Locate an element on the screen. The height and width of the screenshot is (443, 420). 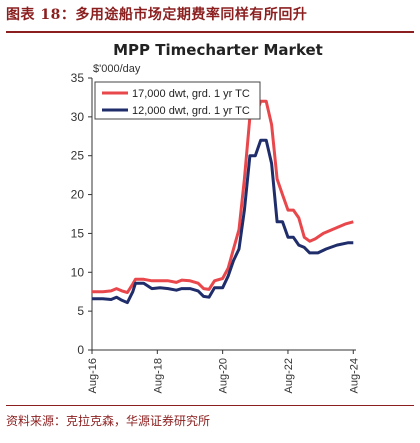
x-tick-label: Aug-22 is located at coordinates (289, 375).